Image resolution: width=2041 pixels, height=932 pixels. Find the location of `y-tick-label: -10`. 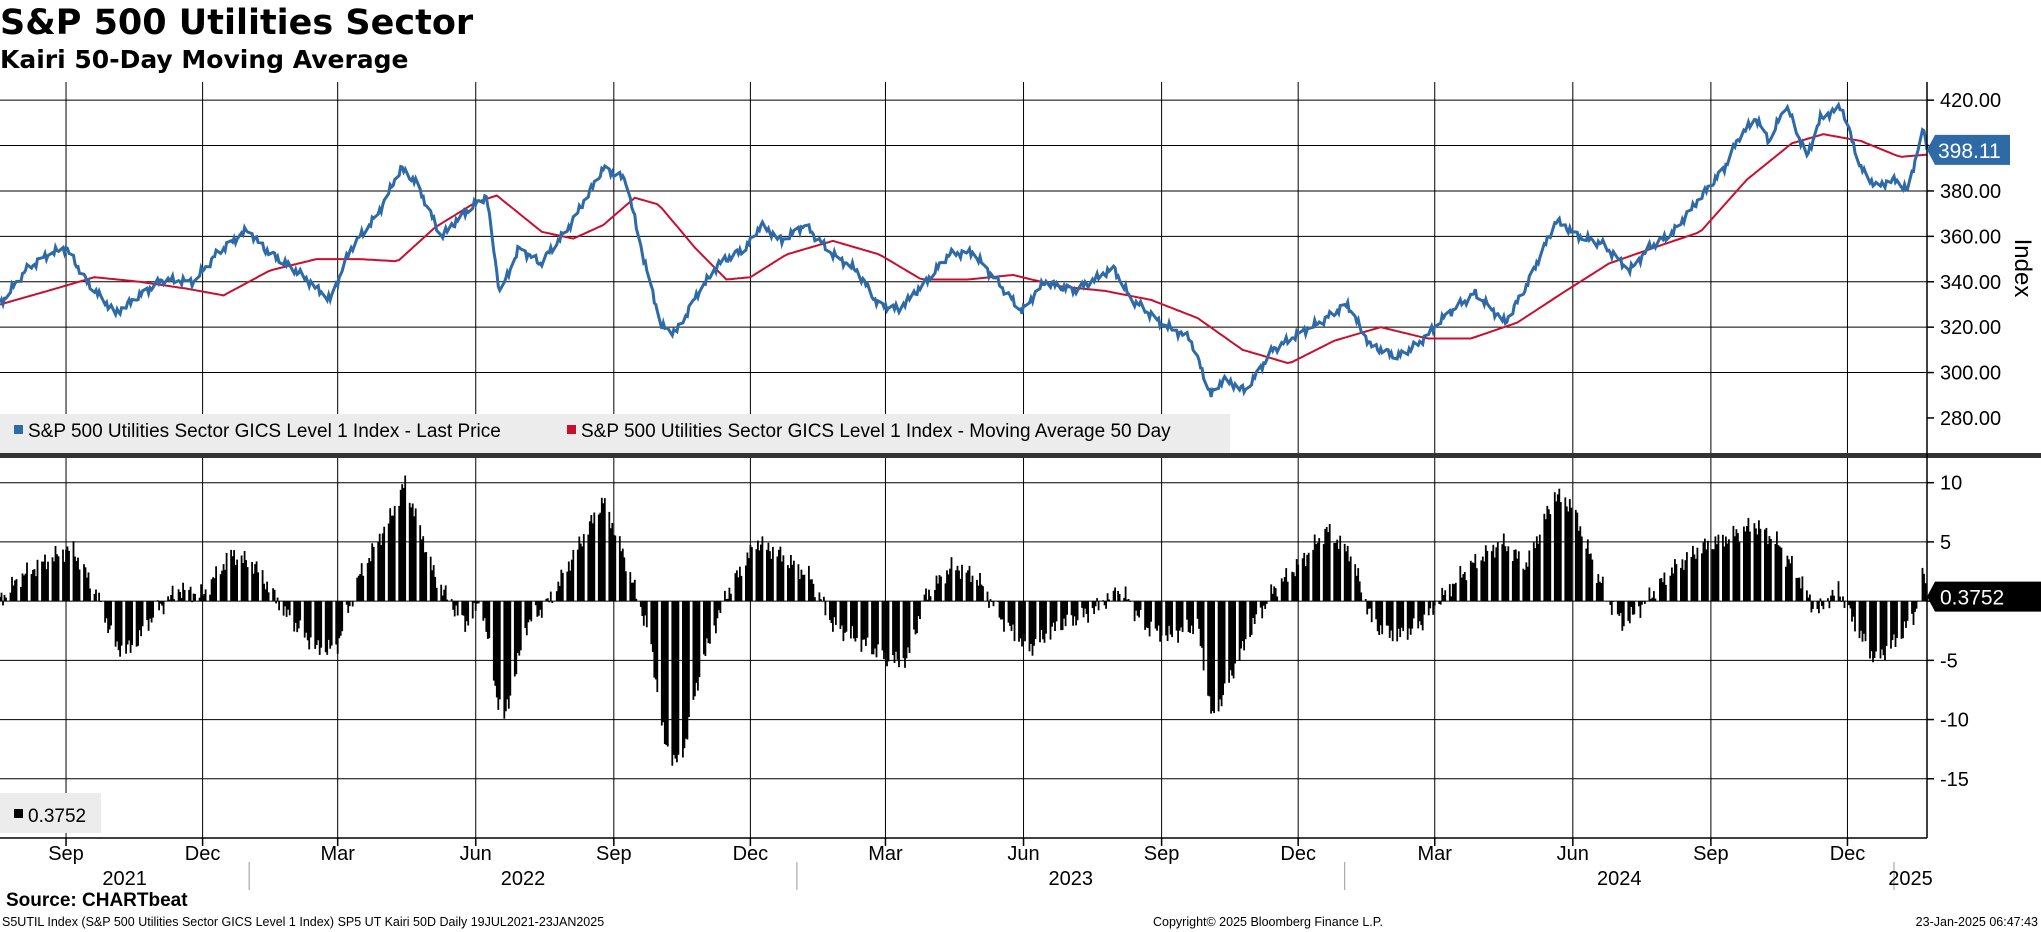

y-tick-label: -10 is located at coordinates (1954, 721).